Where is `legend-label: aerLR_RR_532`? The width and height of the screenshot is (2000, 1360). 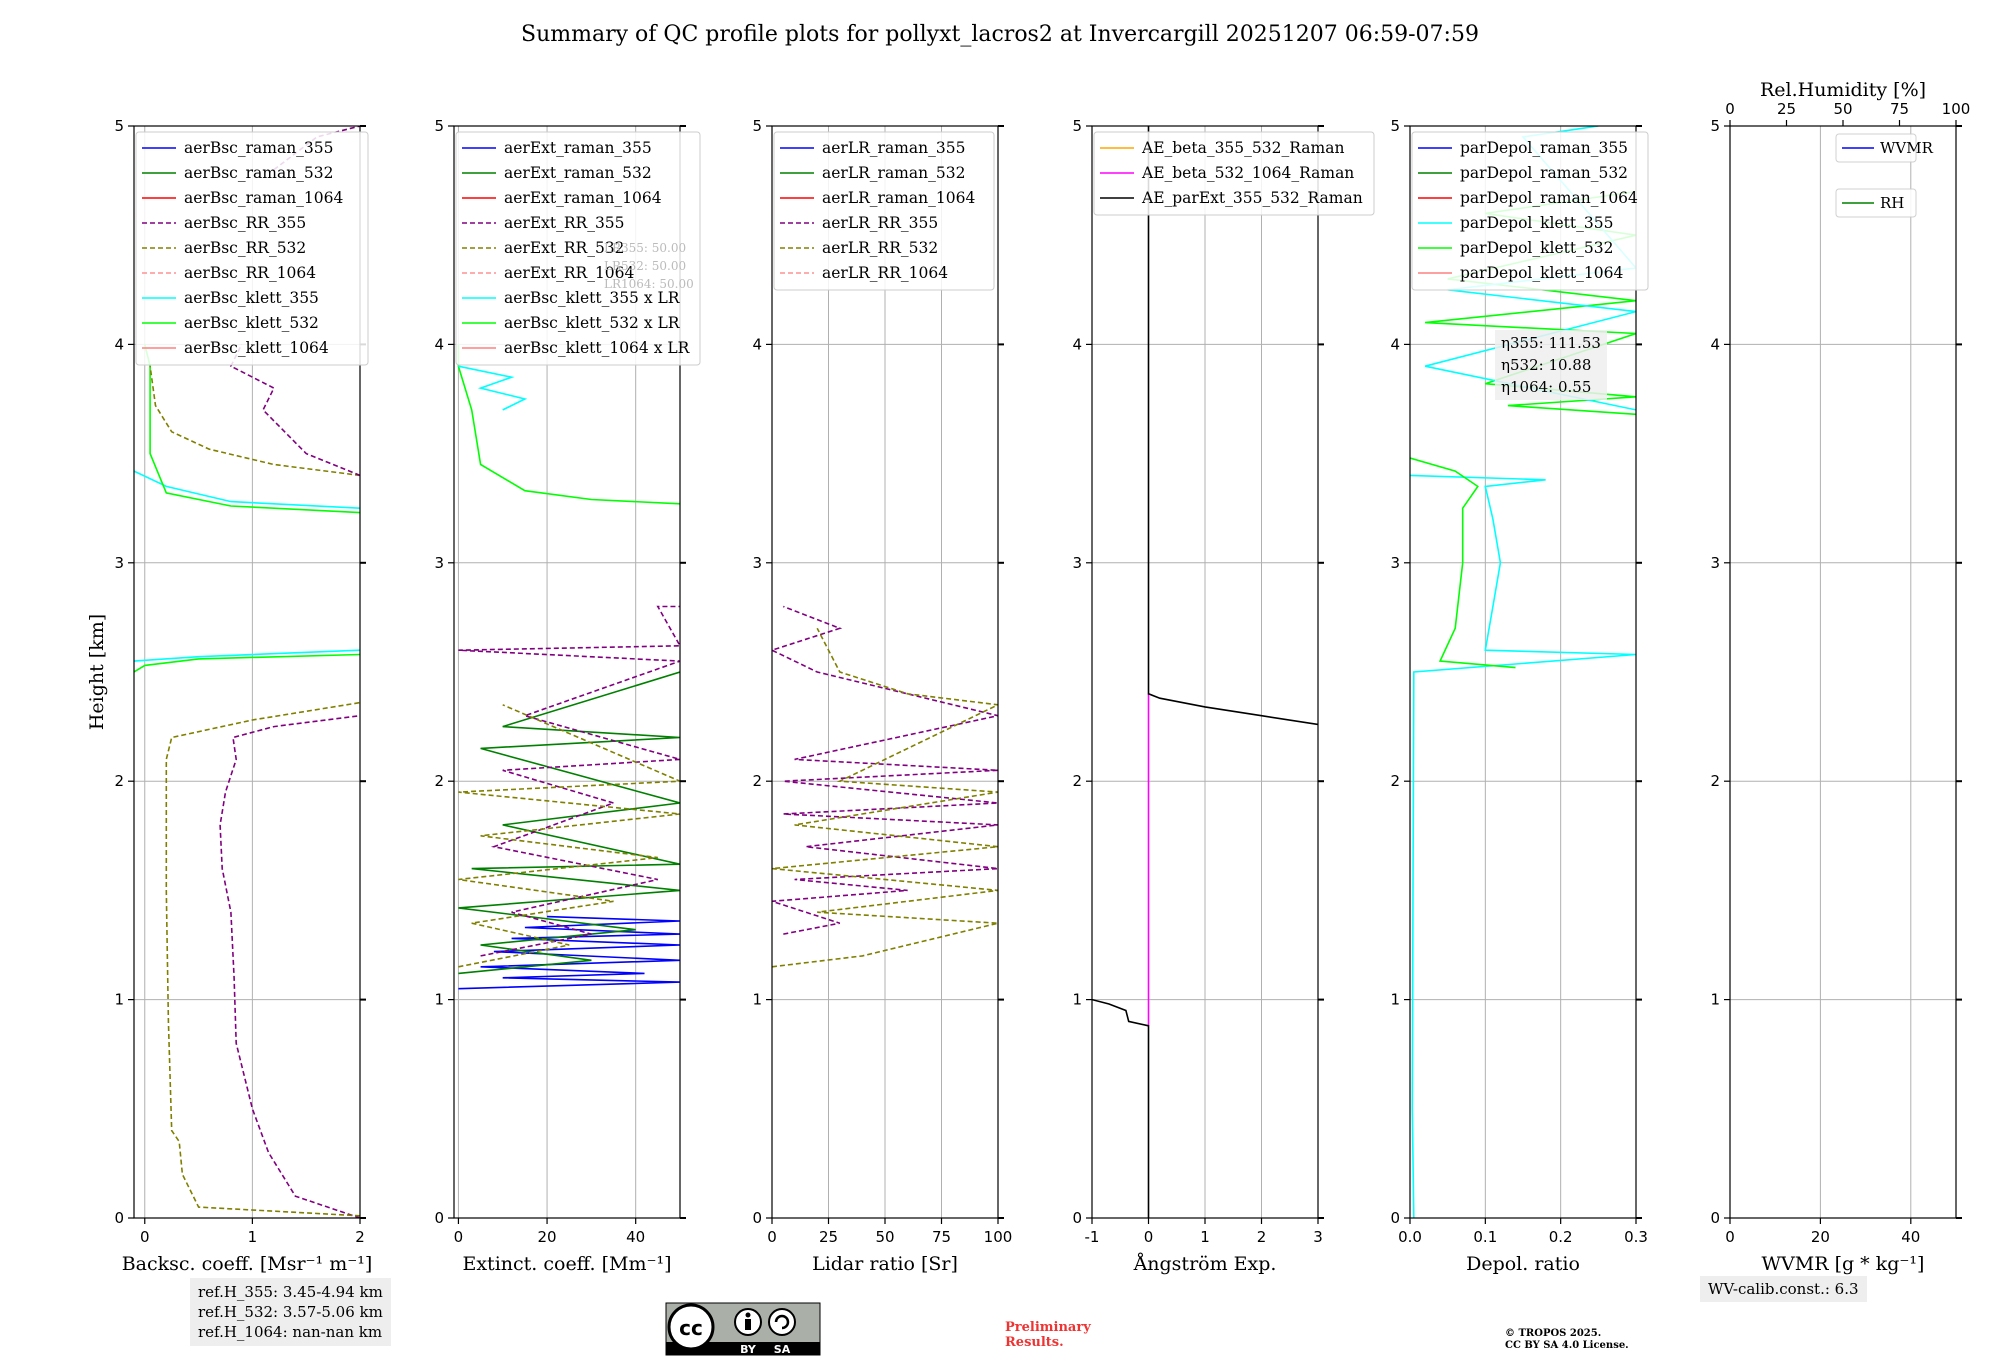 legend-label: aerLR_RR_532 is located at coordinates (880, 248).